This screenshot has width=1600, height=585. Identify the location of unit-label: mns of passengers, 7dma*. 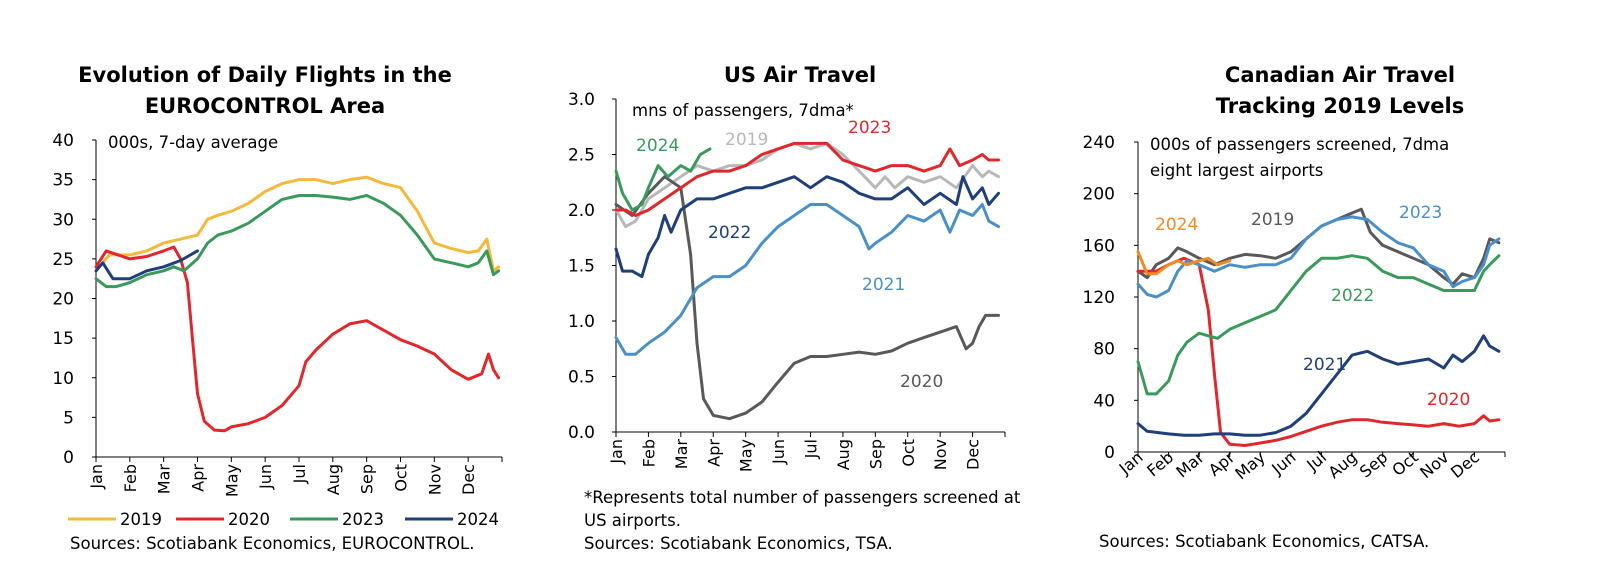
(743, 110).